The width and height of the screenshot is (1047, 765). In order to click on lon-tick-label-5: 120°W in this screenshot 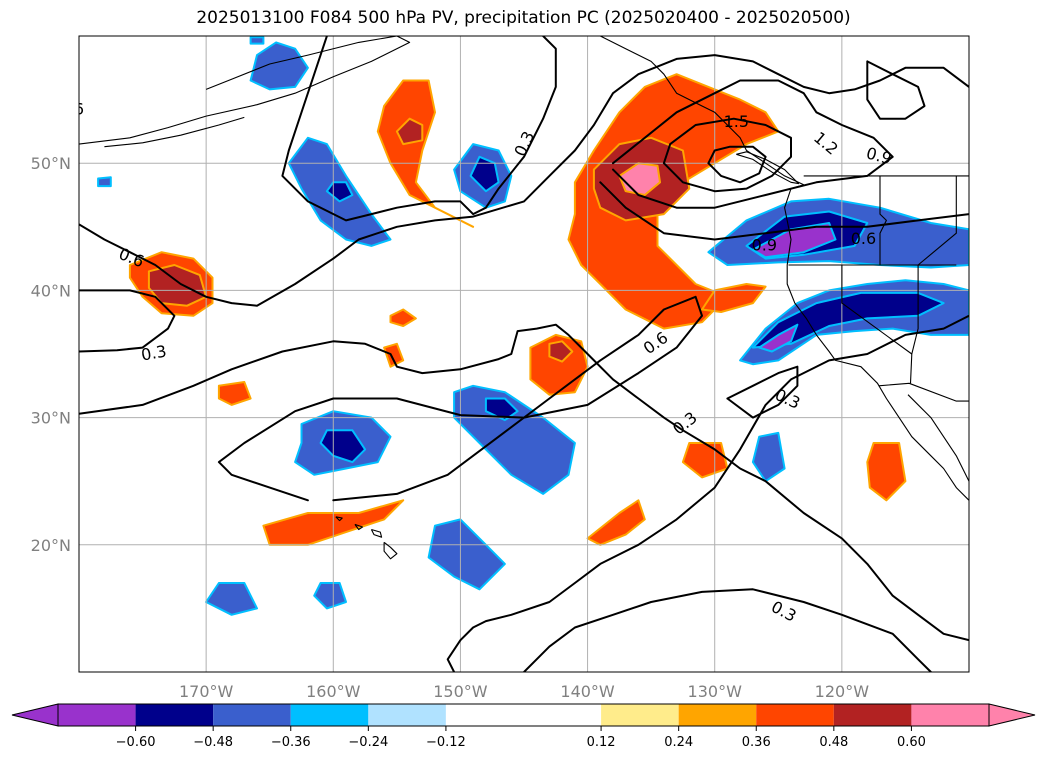, I will do `click(842, 691)`.